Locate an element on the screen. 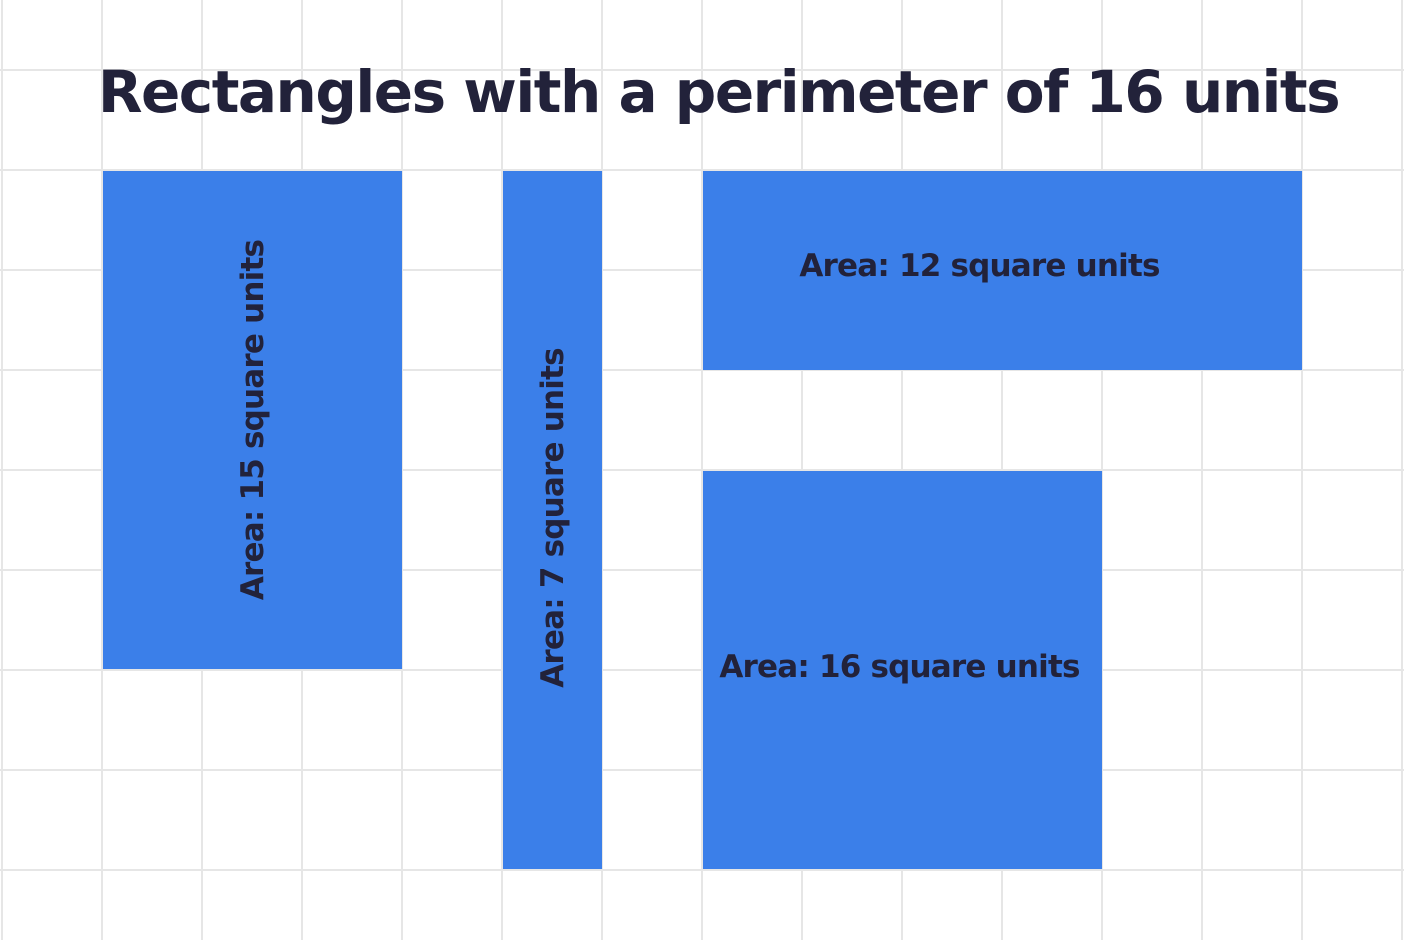 This screenshot has width=1404, height=940. rectangle-area-label: Area: 15 square units is located at coordinates (252, 420).